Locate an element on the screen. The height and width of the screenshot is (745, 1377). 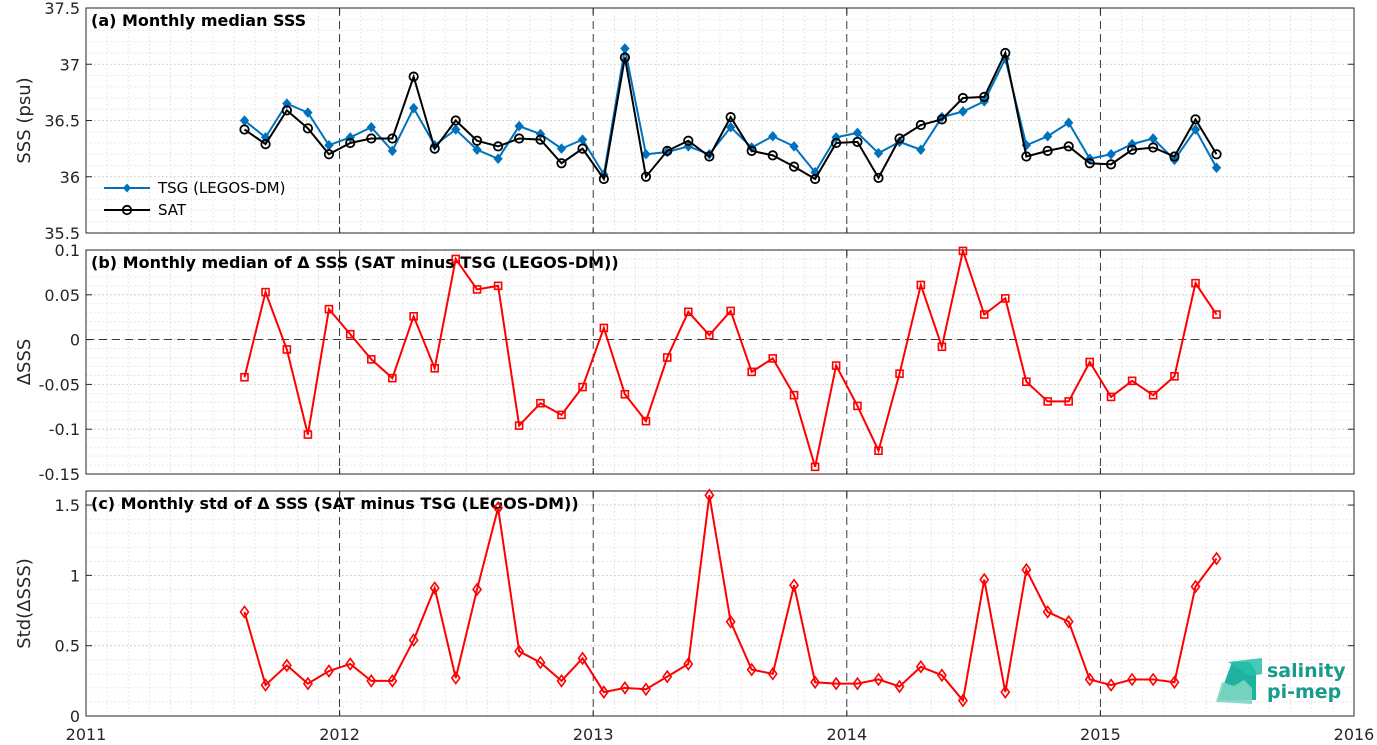
y-tick-label: -0.1 is located at coordinates (64, 429).